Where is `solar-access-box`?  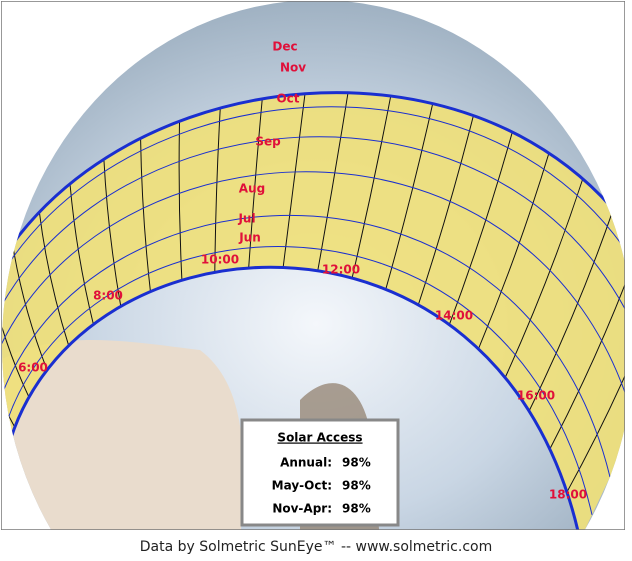 solar-access-box is located at coordinates (320, 472).